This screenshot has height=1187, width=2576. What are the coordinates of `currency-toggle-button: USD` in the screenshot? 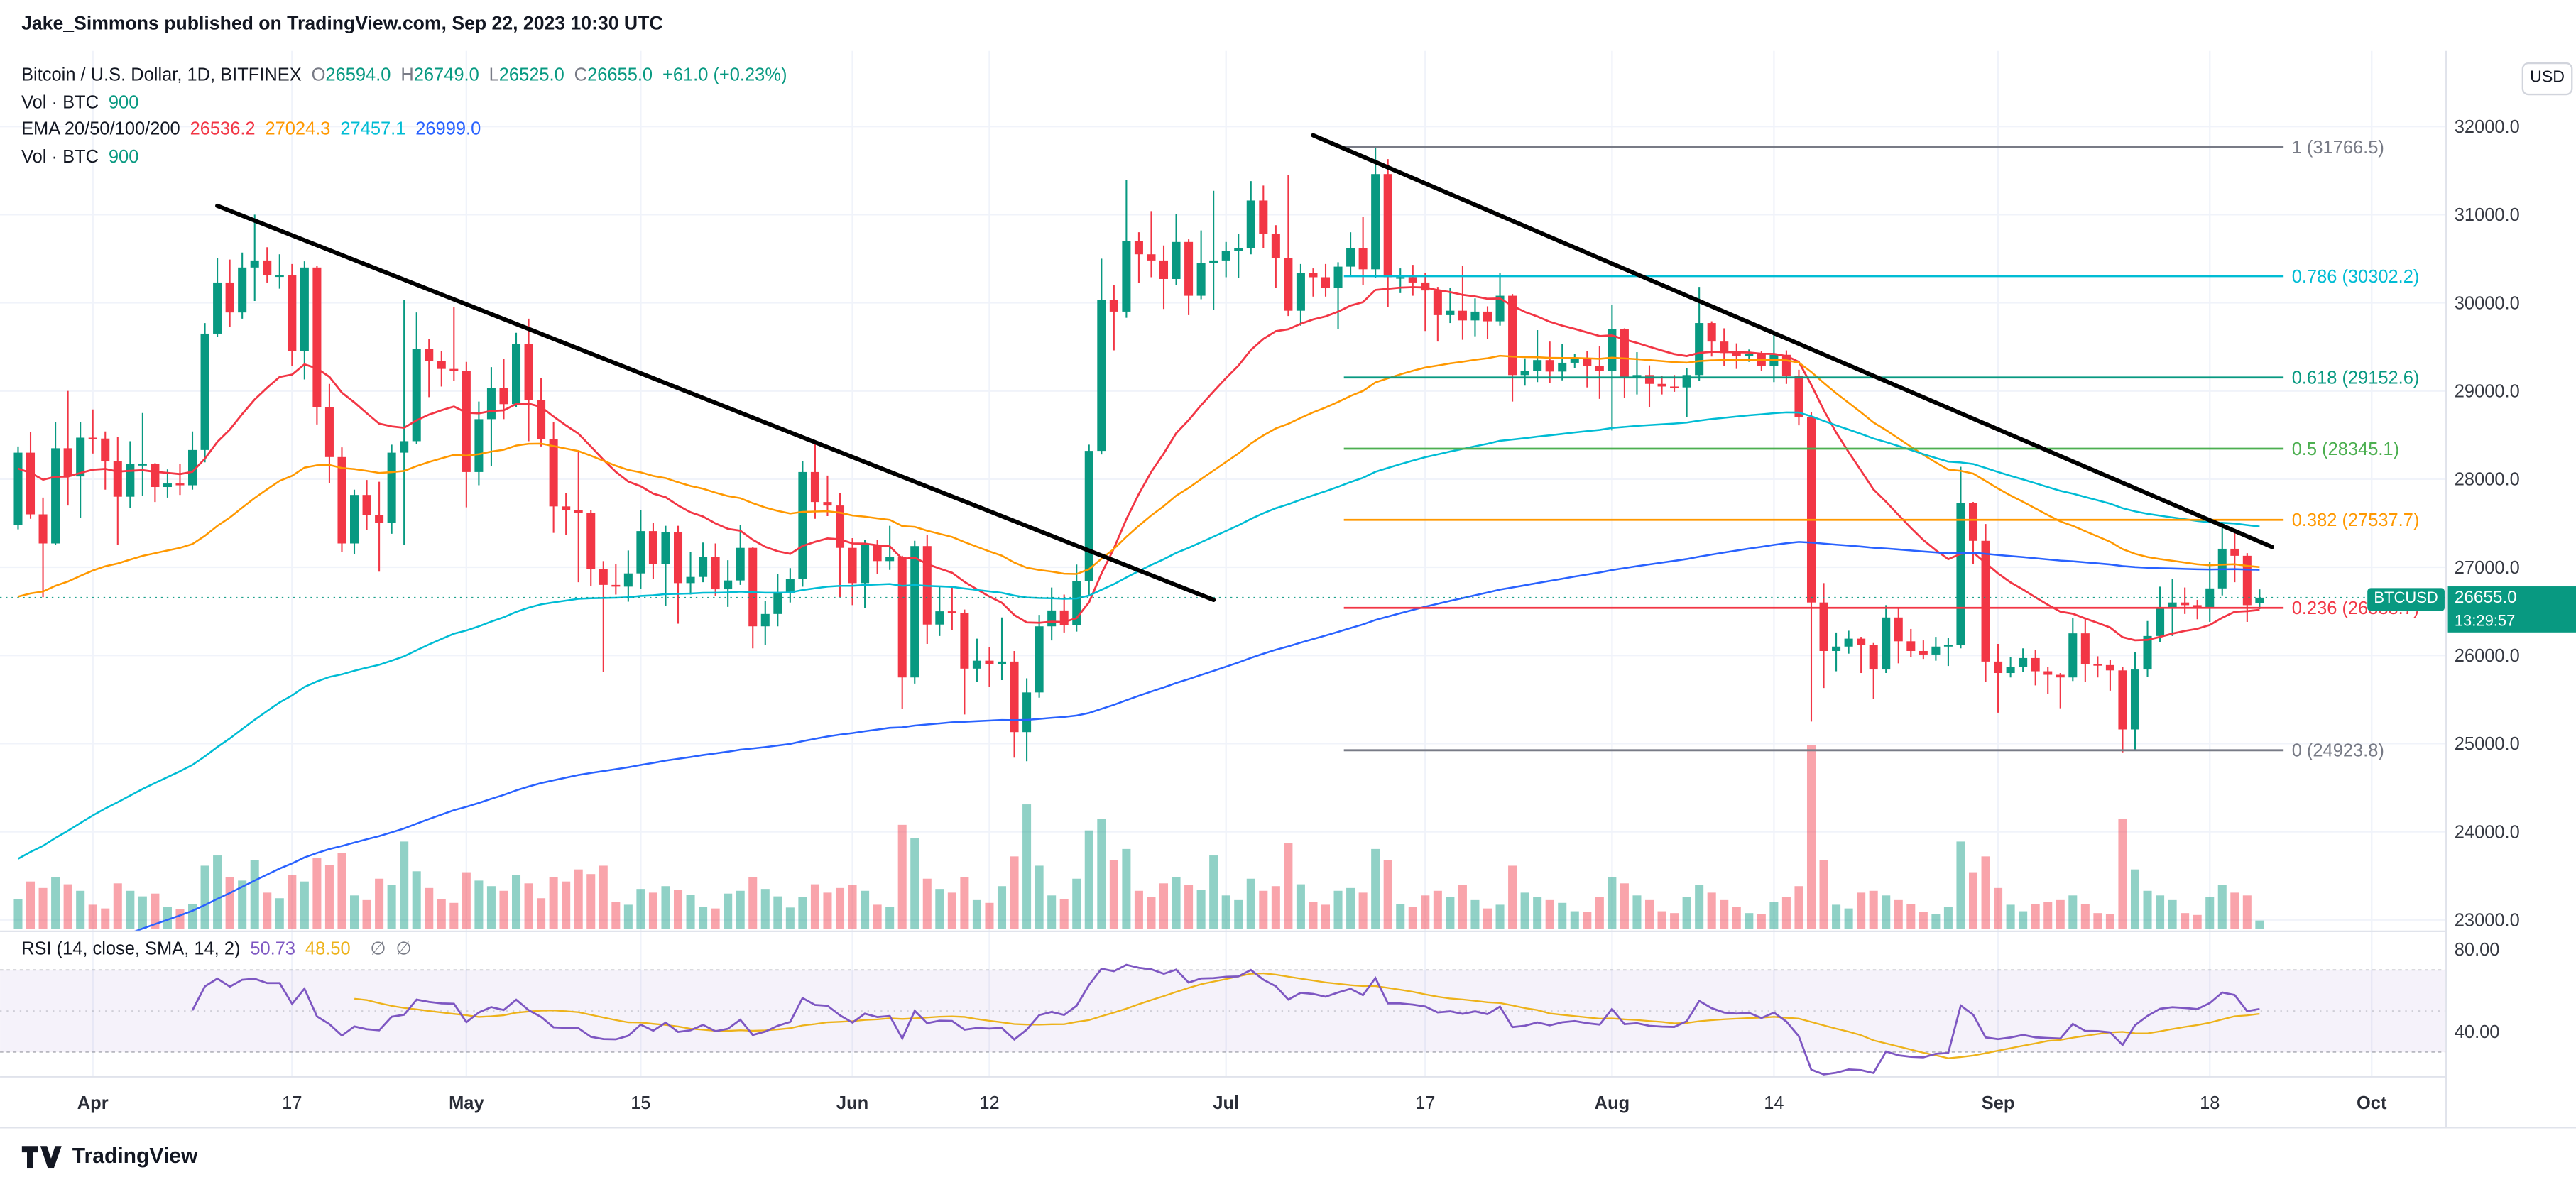 It's located at (2547, 79).